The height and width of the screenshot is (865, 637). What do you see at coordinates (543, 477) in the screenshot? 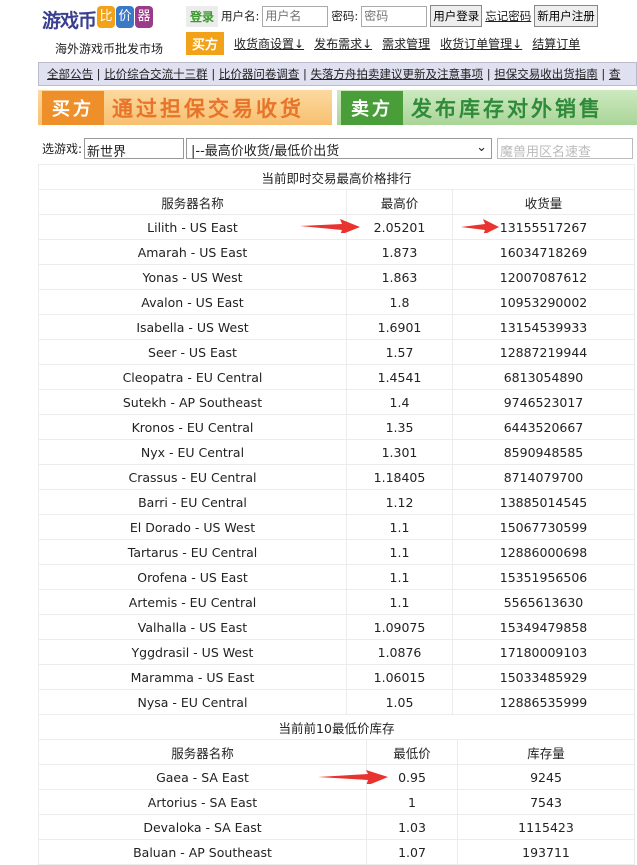
I see `quantity: 8714079700` at bounding box center [543, 477].